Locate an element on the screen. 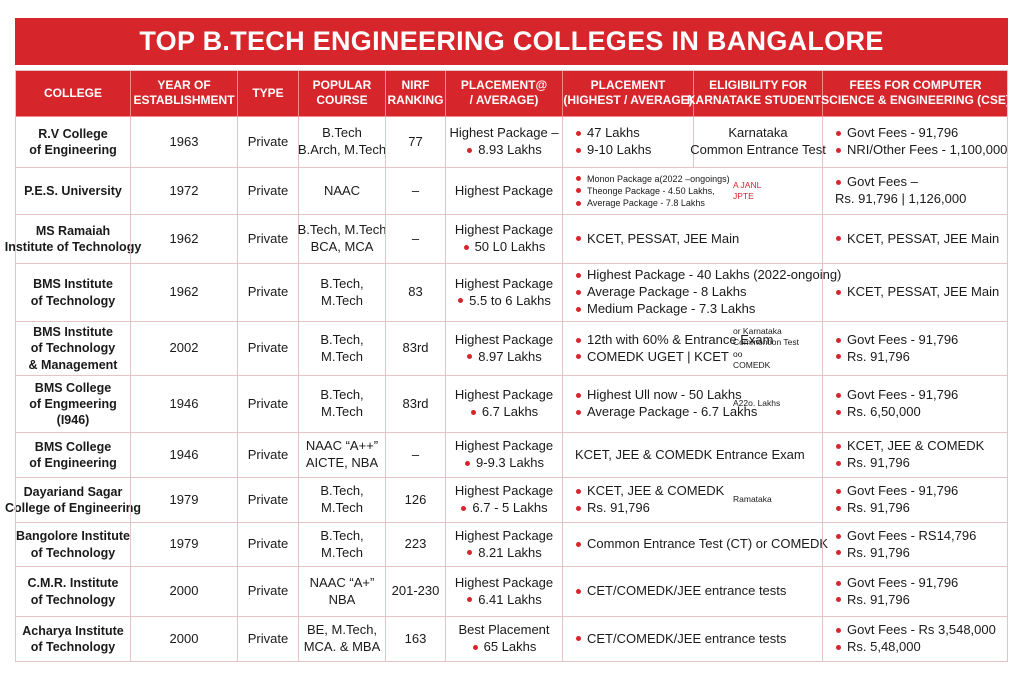 This screenshot has width=1024, height=683. cell: – is located at coordinates (415, 191).